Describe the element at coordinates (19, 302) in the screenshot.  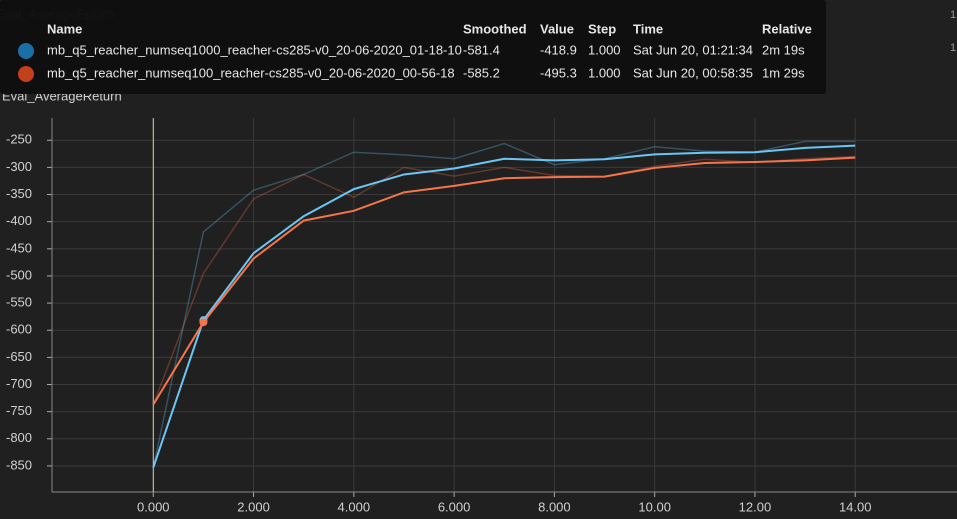
I see `y-tick-label: -550` at that location.